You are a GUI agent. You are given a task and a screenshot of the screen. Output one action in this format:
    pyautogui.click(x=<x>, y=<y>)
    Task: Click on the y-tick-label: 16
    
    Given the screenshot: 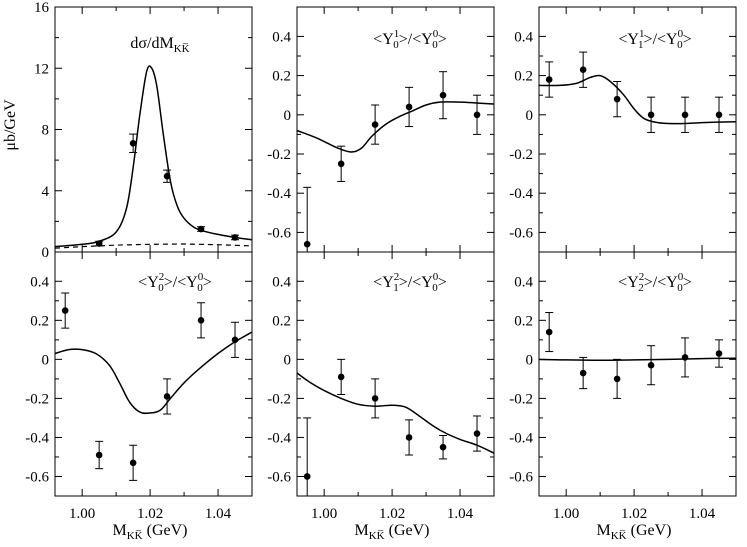 What is the action you would take?
    pyautogui.click(x=42, y=8)
    